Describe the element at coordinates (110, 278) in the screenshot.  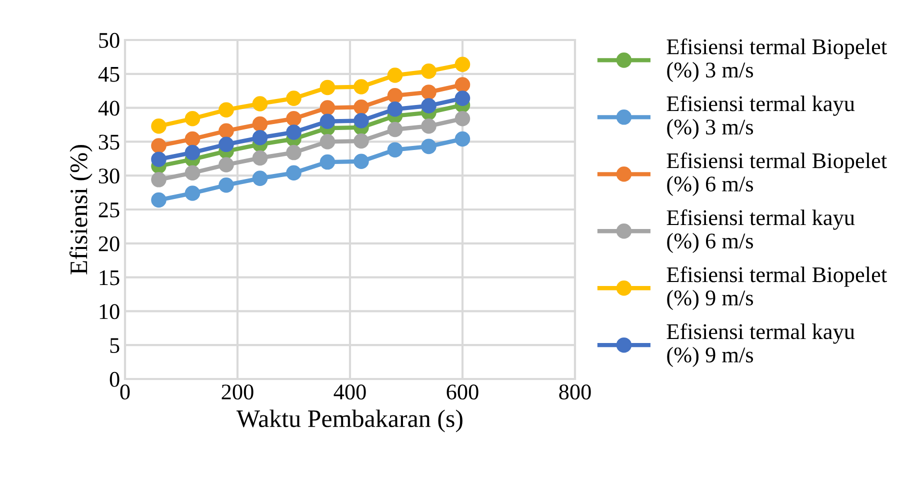
I see `y-tick-label: 15` at that location.